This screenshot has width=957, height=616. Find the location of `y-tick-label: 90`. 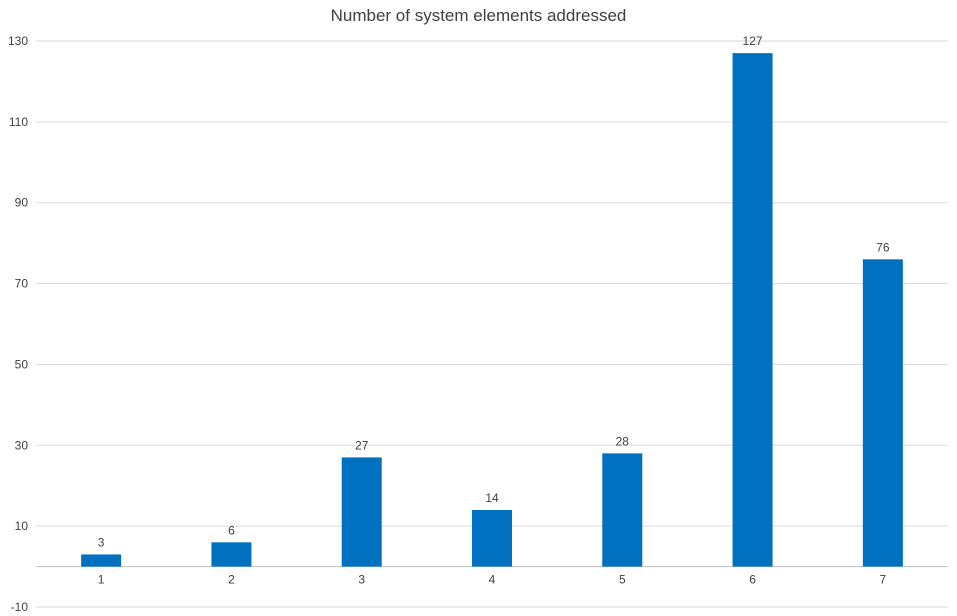

y-tick-label: 90 is located at coordinates (22, 203).